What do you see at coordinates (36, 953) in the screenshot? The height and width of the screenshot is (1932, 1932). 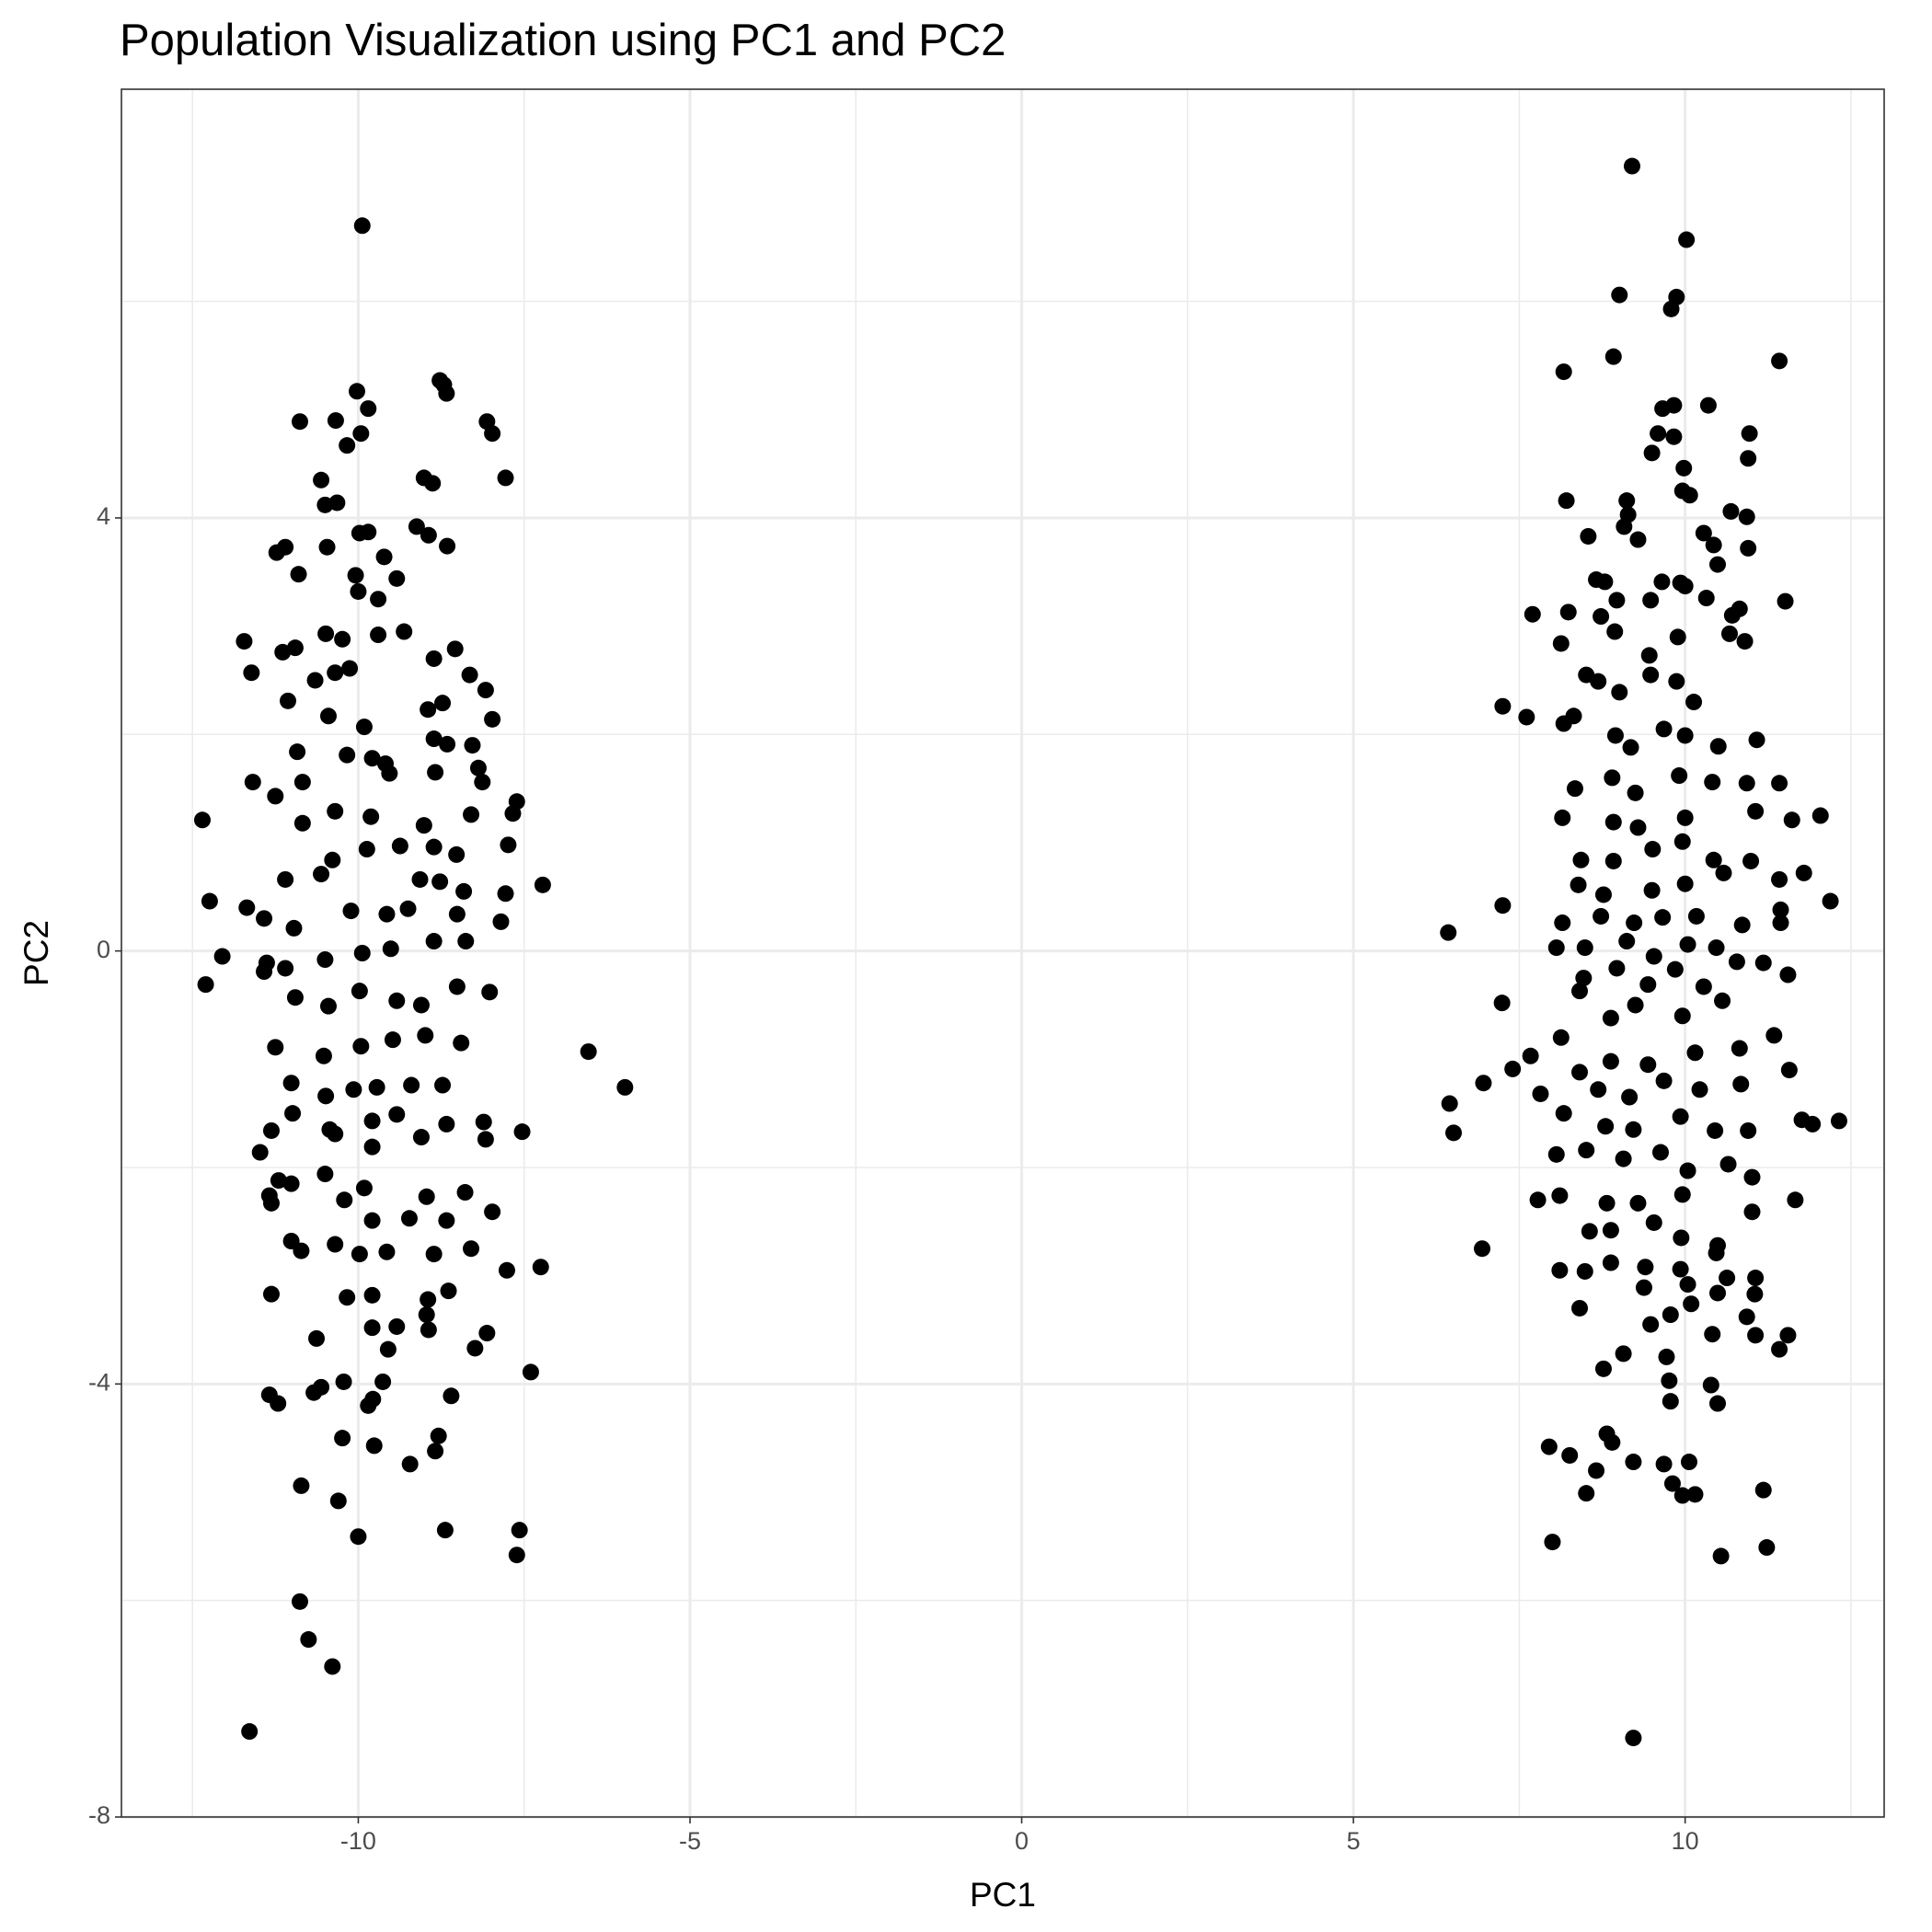 I see `y-axis-title: PC2` at bounding box center [36, 953].